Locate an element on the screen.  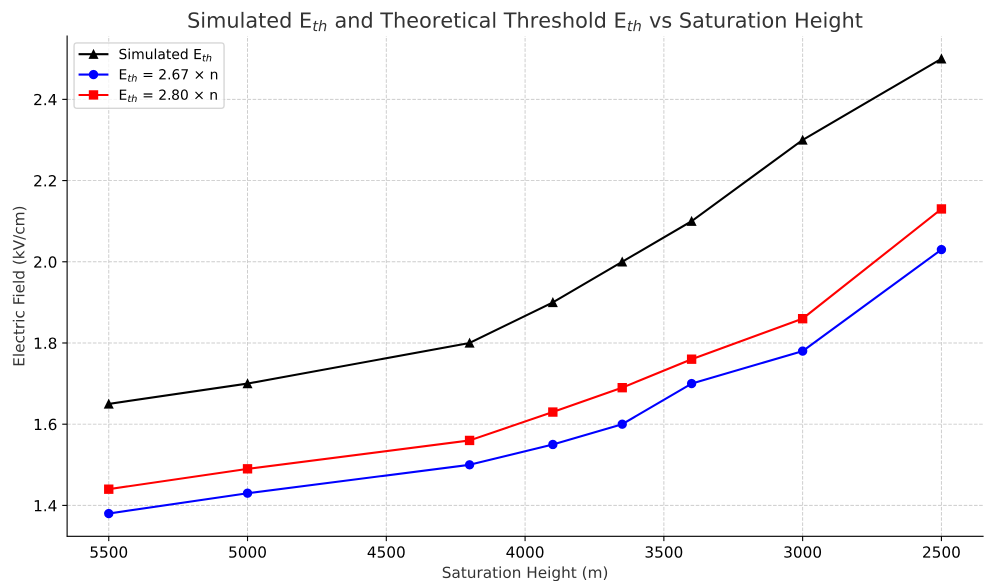
x-tick-label: 5000 is located at coordinates (247, 552).